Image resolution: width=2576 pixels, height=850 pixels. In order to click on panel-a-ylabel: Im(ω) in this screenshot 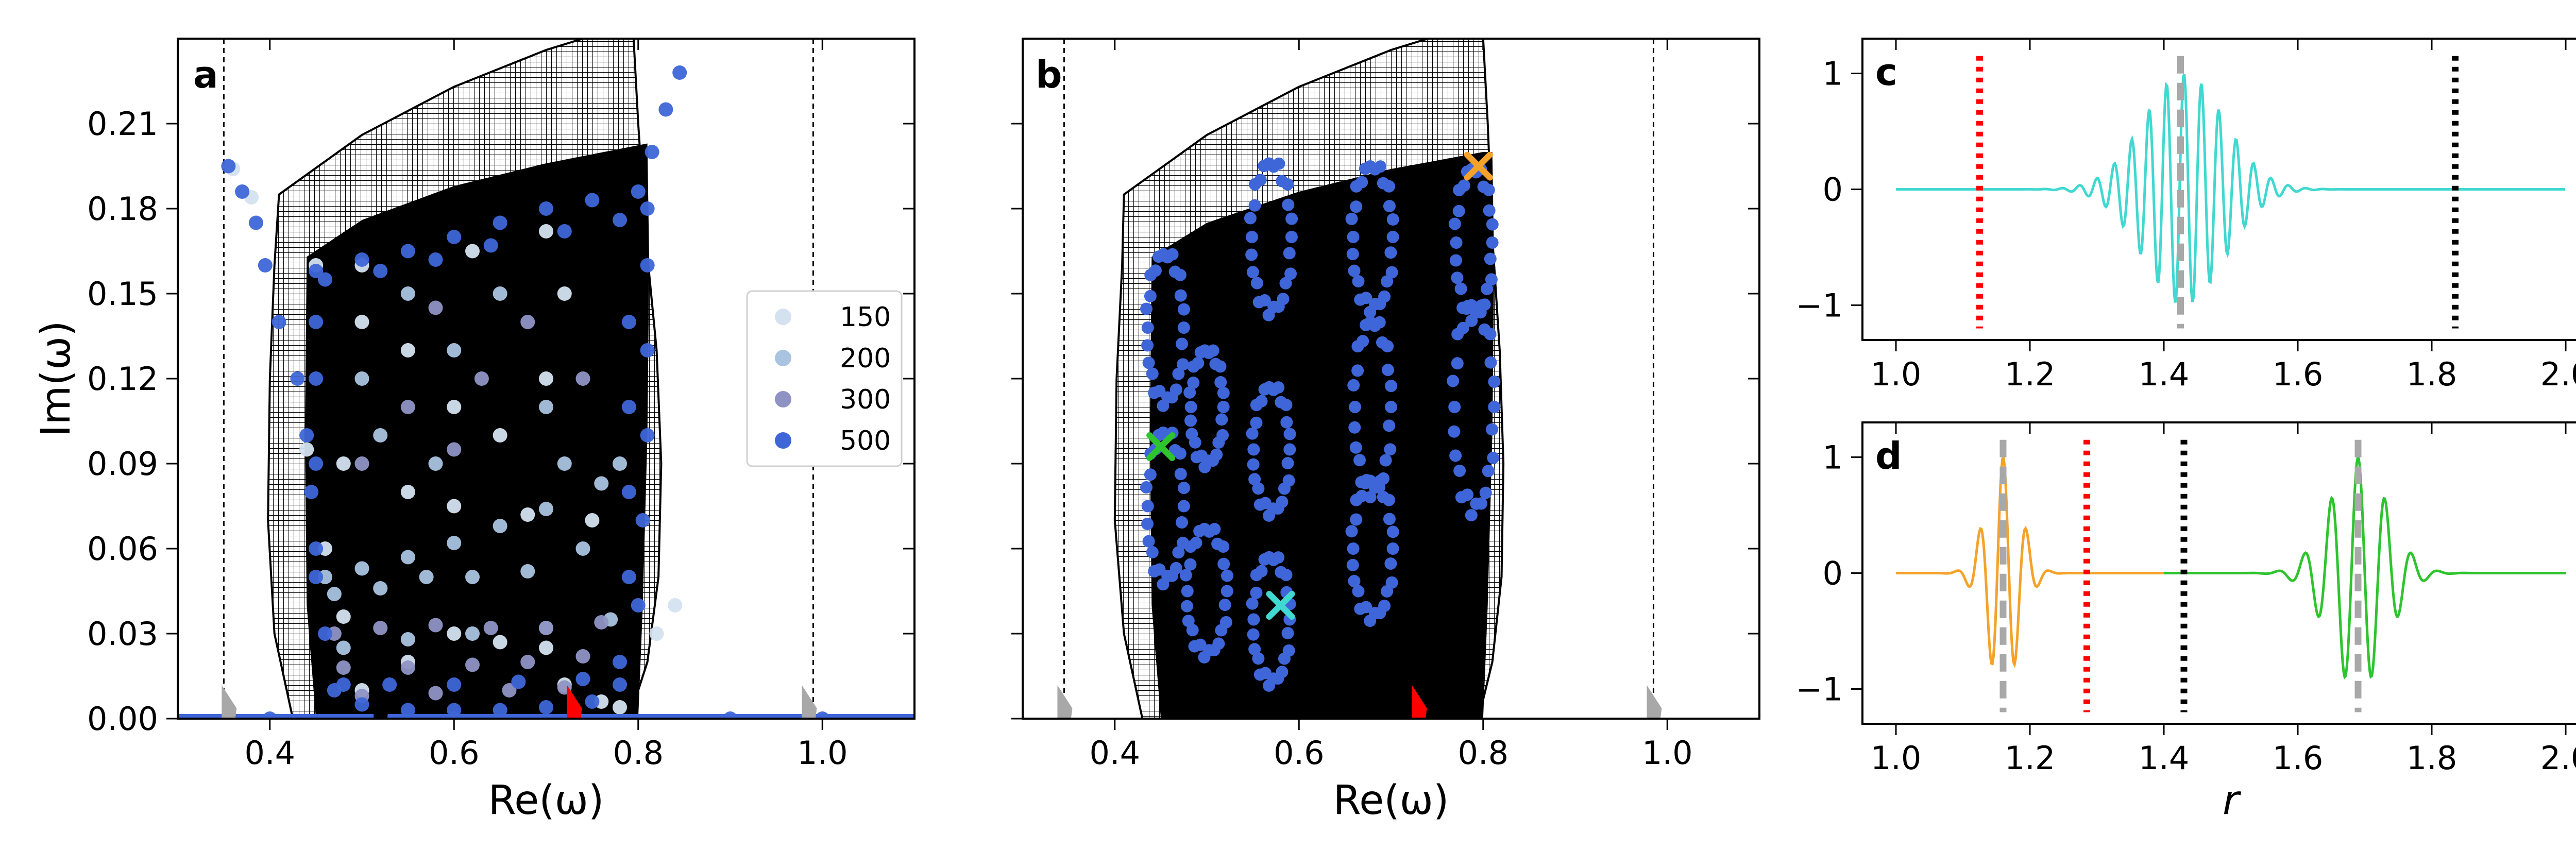, I will do `click(56, 378)`.